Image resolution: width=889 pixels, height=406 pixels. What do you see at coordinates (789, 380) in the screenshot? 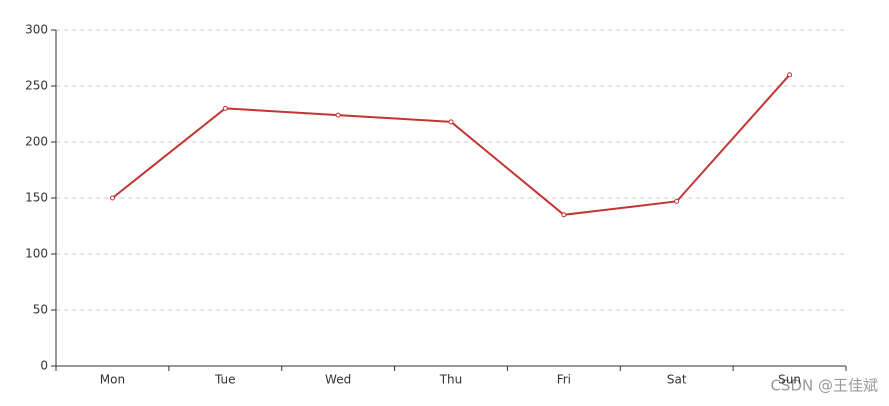
I see `x-tick-label: Sun` at bounding box center [789, 380].